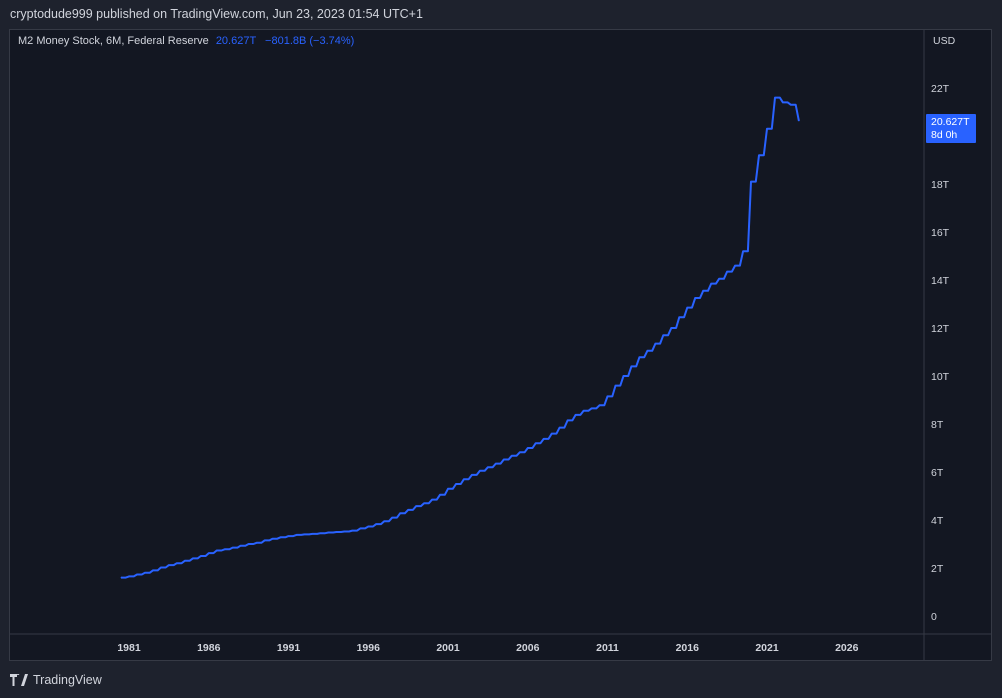 This screenshot has height=698, width=1002. Describe the element at coordinates (19, 680) in the screenshot. I see `tradingview-logo-icon` at that location.